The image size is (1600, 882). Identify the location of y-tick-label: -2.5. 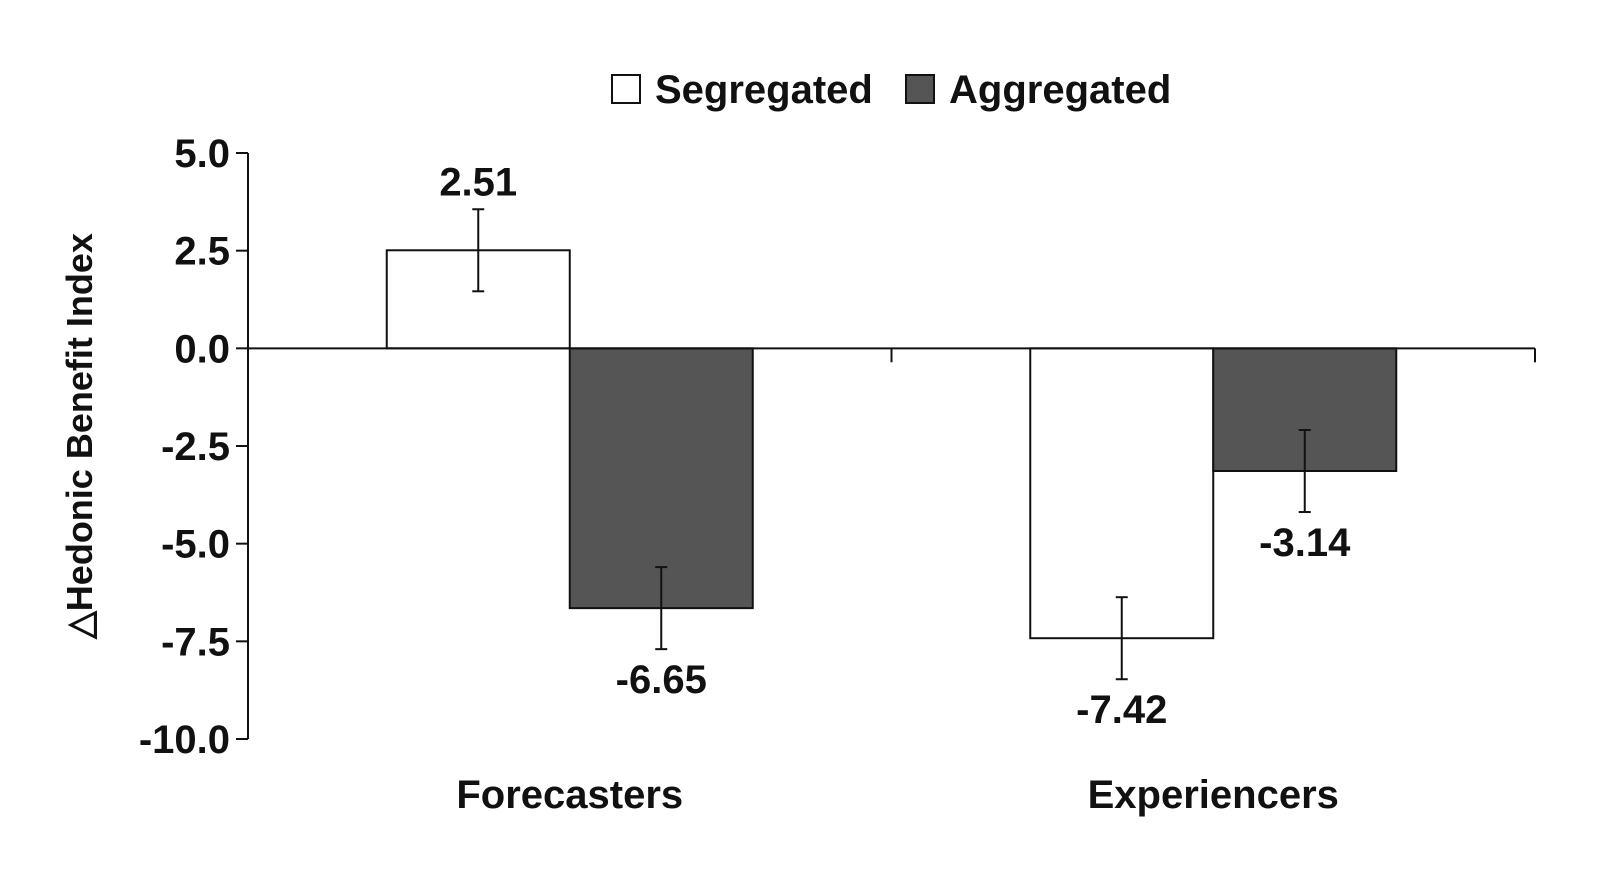
(195, 447).